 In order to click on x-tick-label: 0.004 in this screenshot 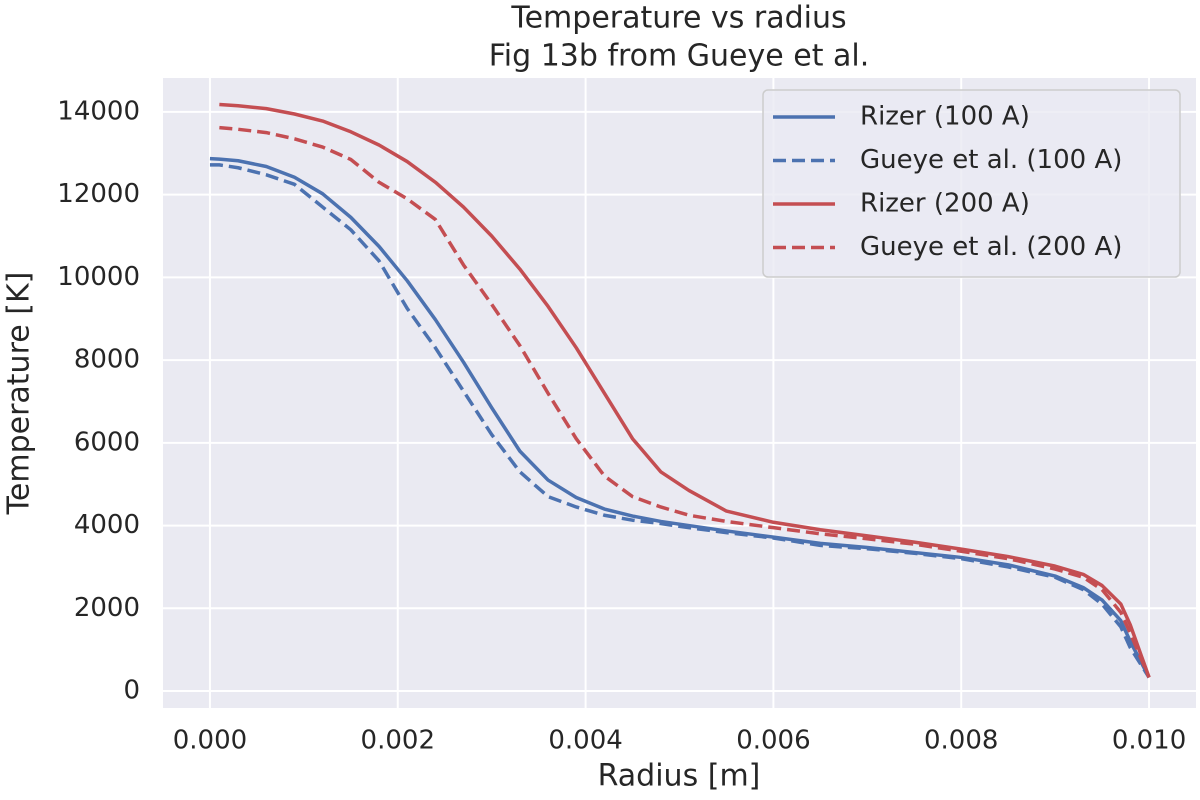, I will do `click(585, 741)`.